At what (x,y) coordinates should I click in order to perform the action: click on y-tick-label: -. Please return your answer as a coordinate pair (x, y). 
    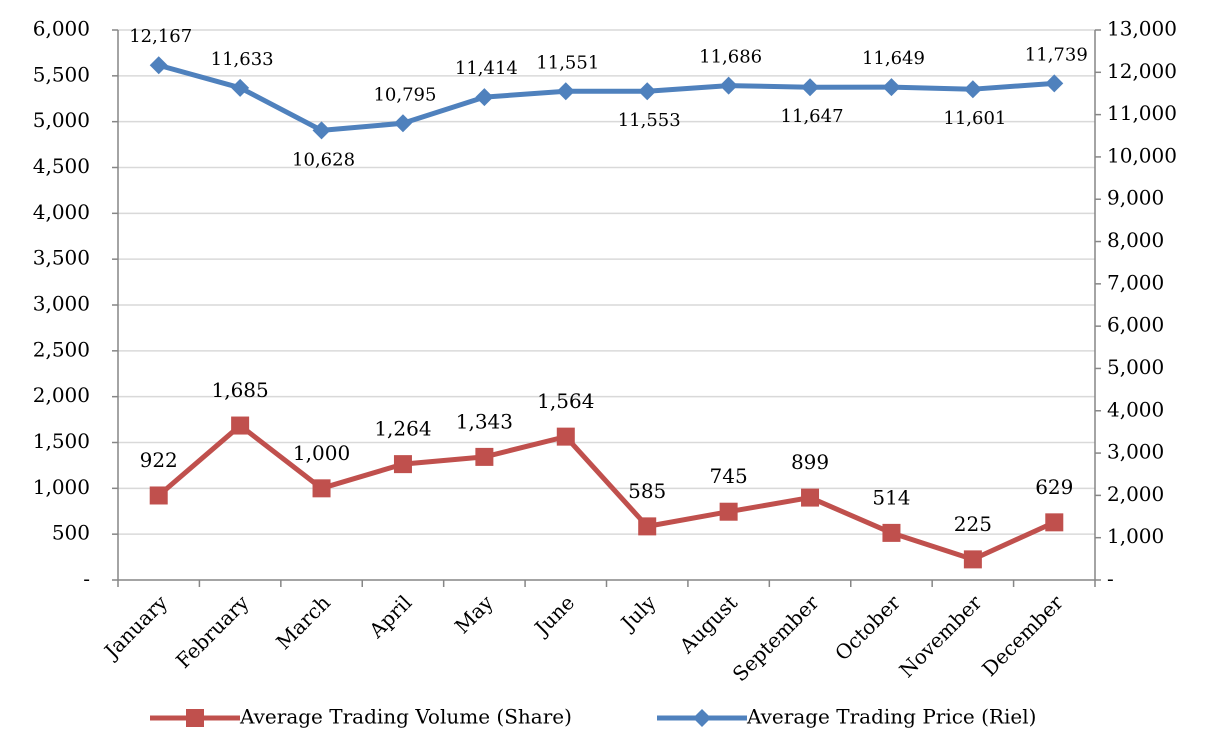
    Looking at the image, I should click on (86, 579).